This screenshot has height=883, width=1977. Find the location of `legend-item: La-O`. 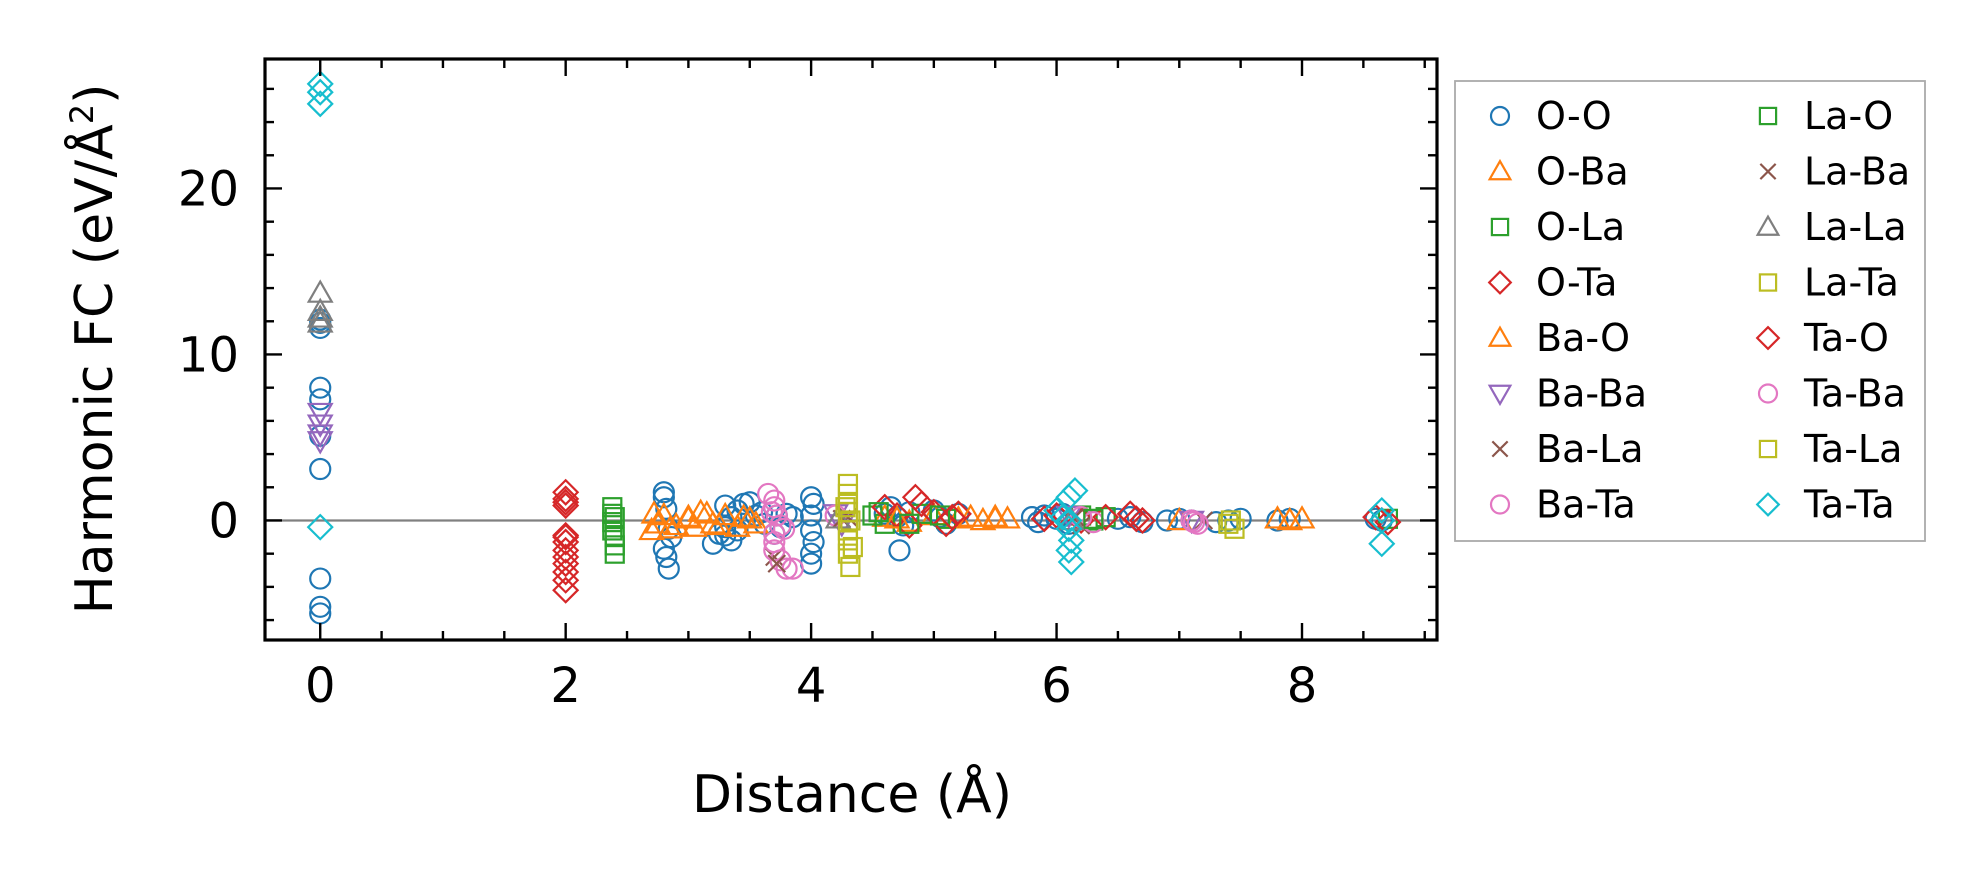

legend-item: La-O is located at coordinates (1825, 116).